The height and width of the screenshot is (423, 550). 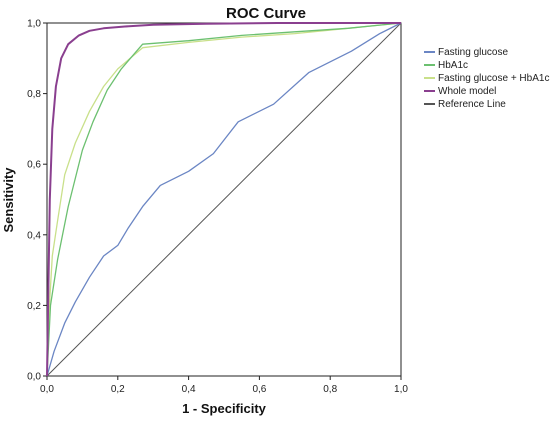 I want to click on legend-label: Whole model, so click(x=467, y=91).